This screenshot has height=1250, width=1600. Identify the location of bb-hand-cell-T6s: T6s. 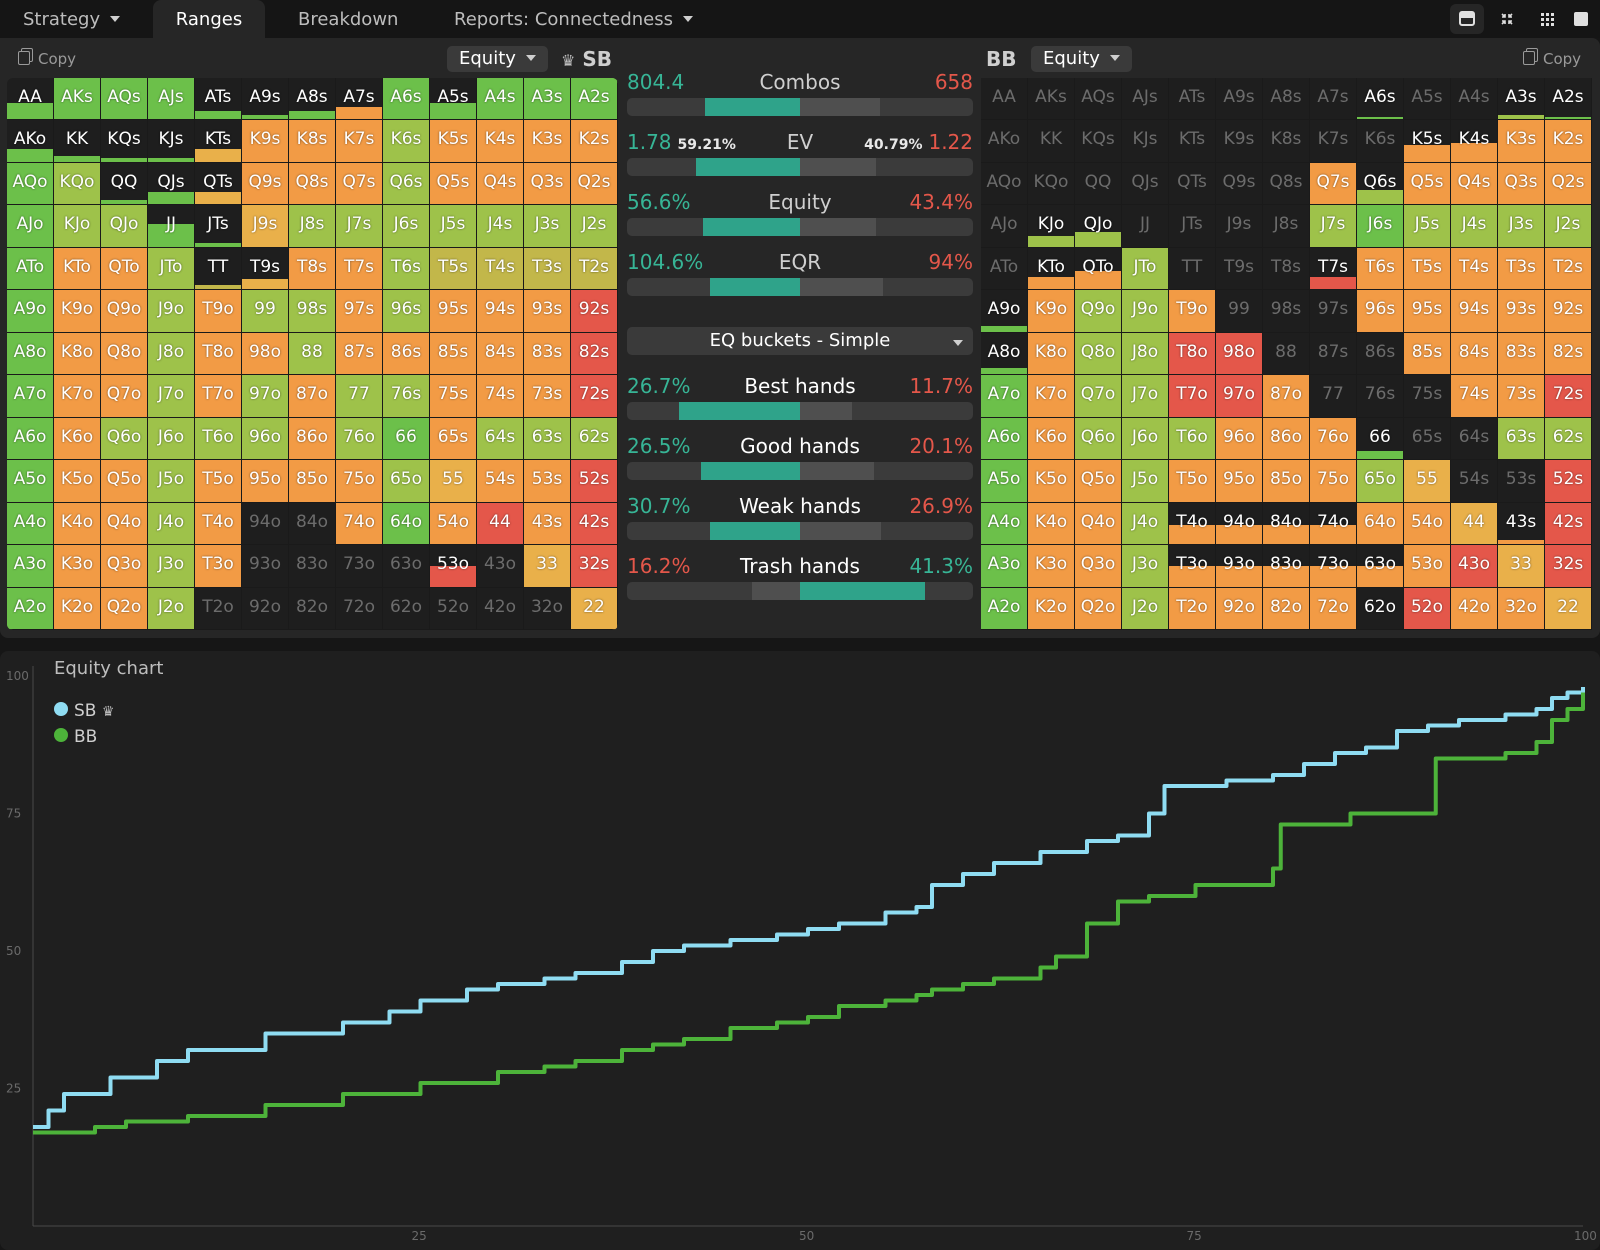
(1380, 269).